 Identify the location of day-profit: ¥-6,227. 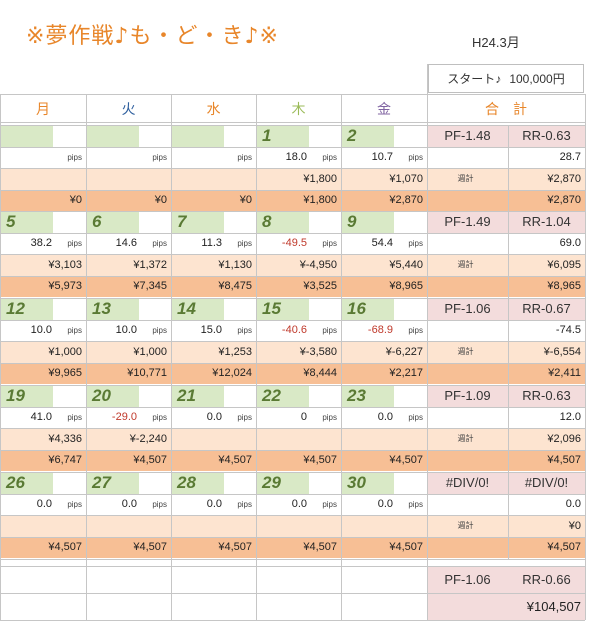
(384, 352).